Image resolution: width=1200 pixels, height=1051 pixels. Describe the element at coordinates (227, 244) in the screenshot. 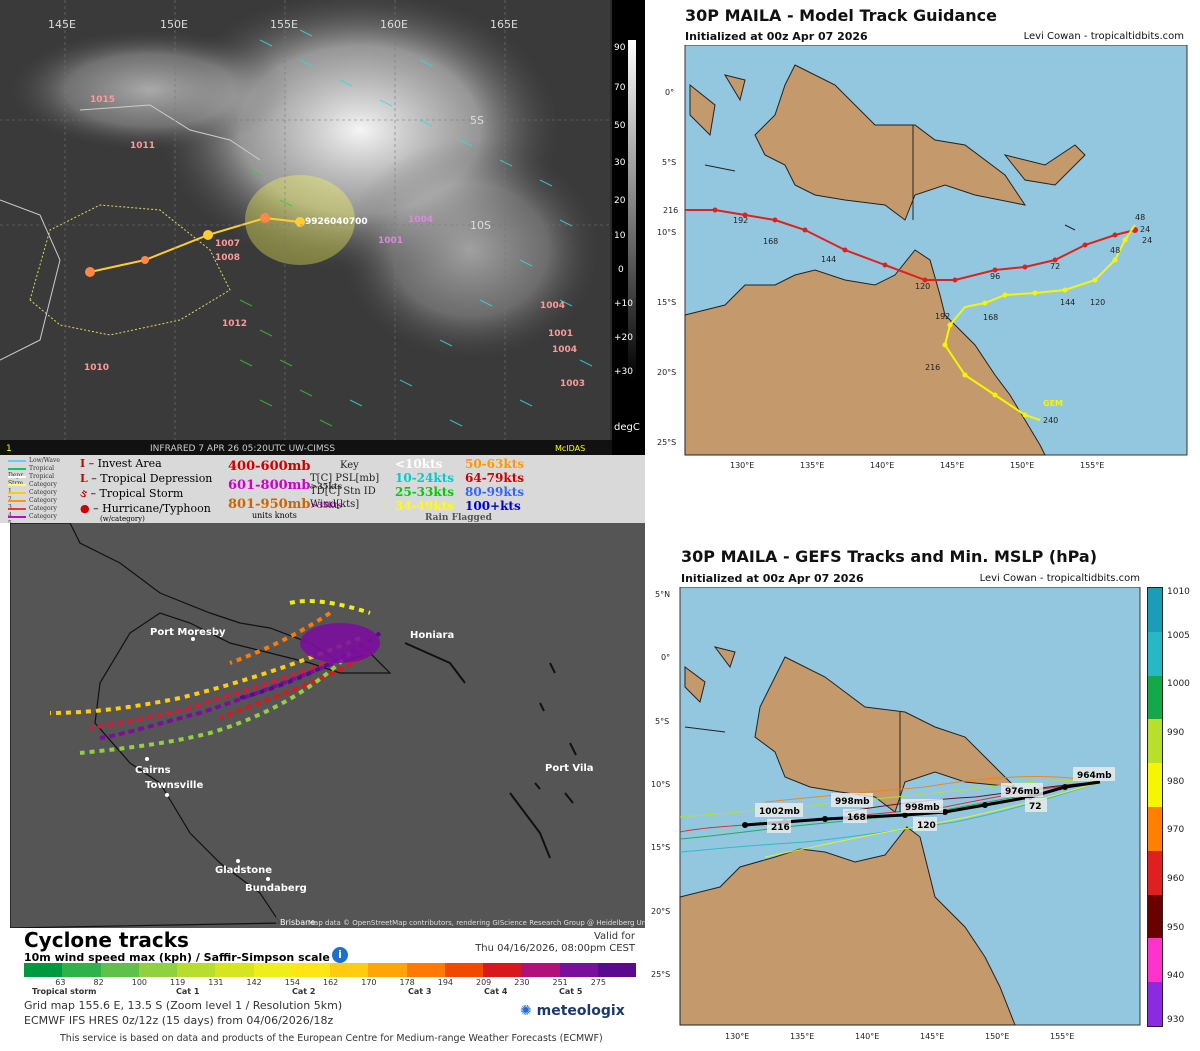

I see `station-label: 1007` at that location.